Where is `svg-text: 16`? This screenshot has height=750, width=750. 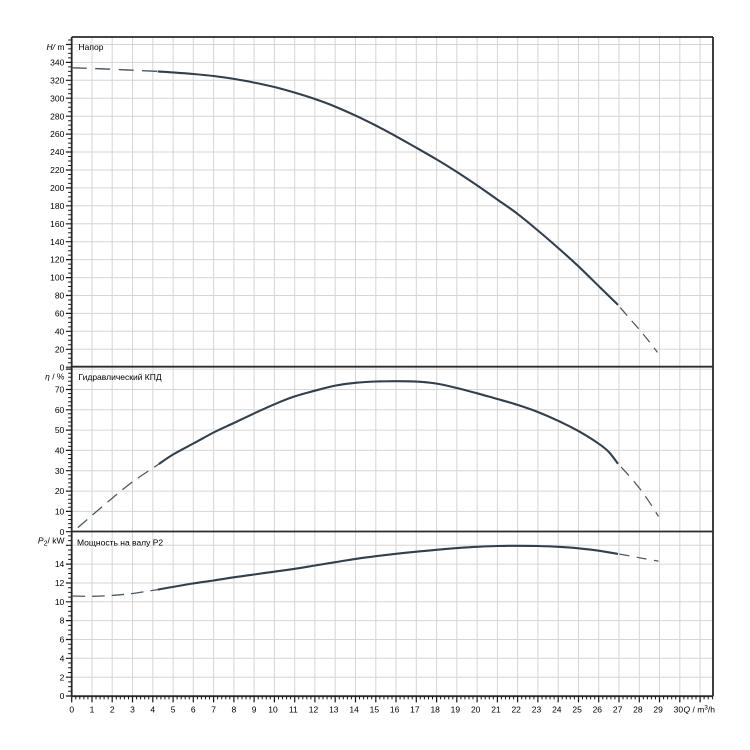
svg-text: 16 is located at coordinates (395, 709).